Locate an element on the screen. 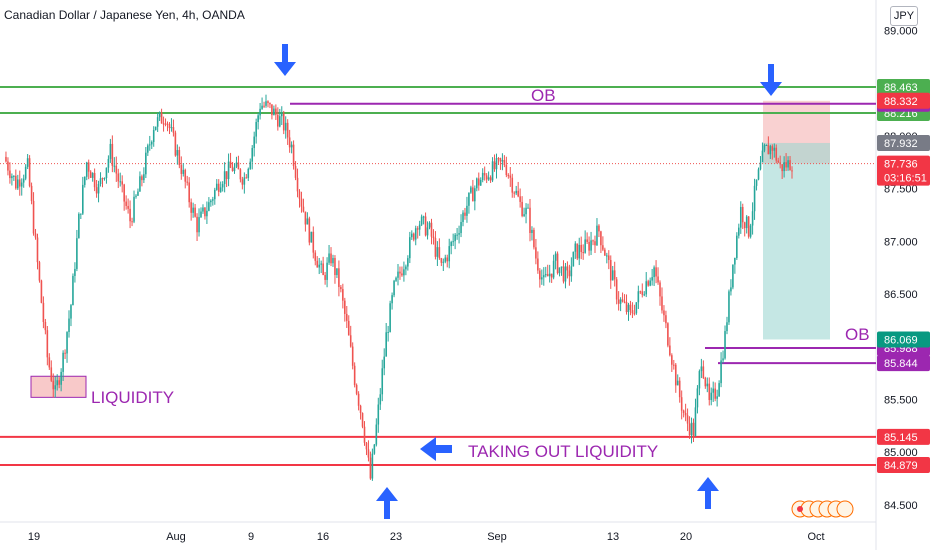 This screenshot has height=550, width=932. price-tag is located at coordinates (903, 142).